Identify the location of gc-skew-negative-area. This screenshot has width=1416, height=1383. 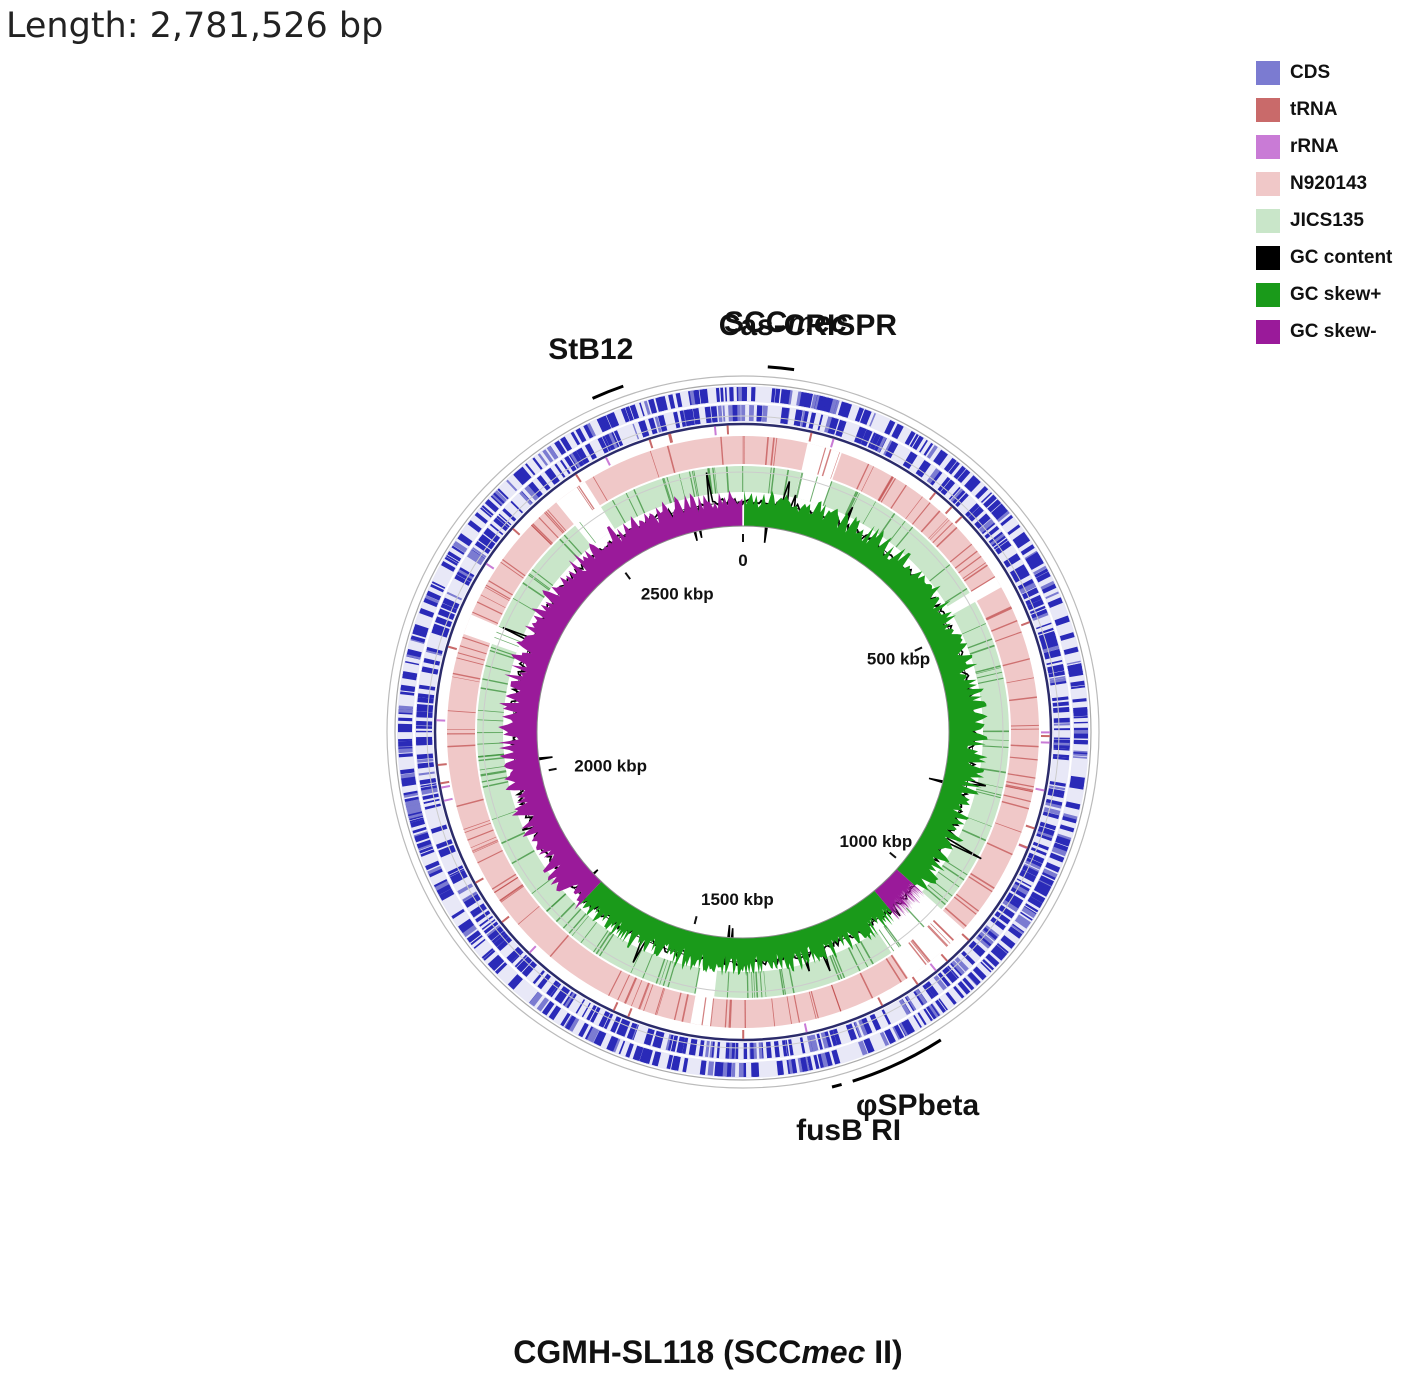
(620, 700).